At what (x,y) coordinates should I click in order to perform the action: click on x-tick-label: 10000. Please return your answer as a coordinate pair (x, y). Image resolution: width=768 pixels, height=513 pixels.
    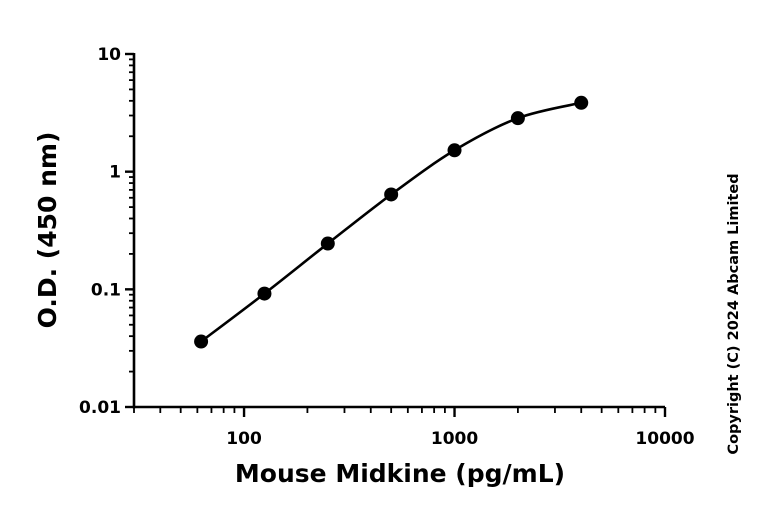
    Looking at the image, I should click on (664, 439).